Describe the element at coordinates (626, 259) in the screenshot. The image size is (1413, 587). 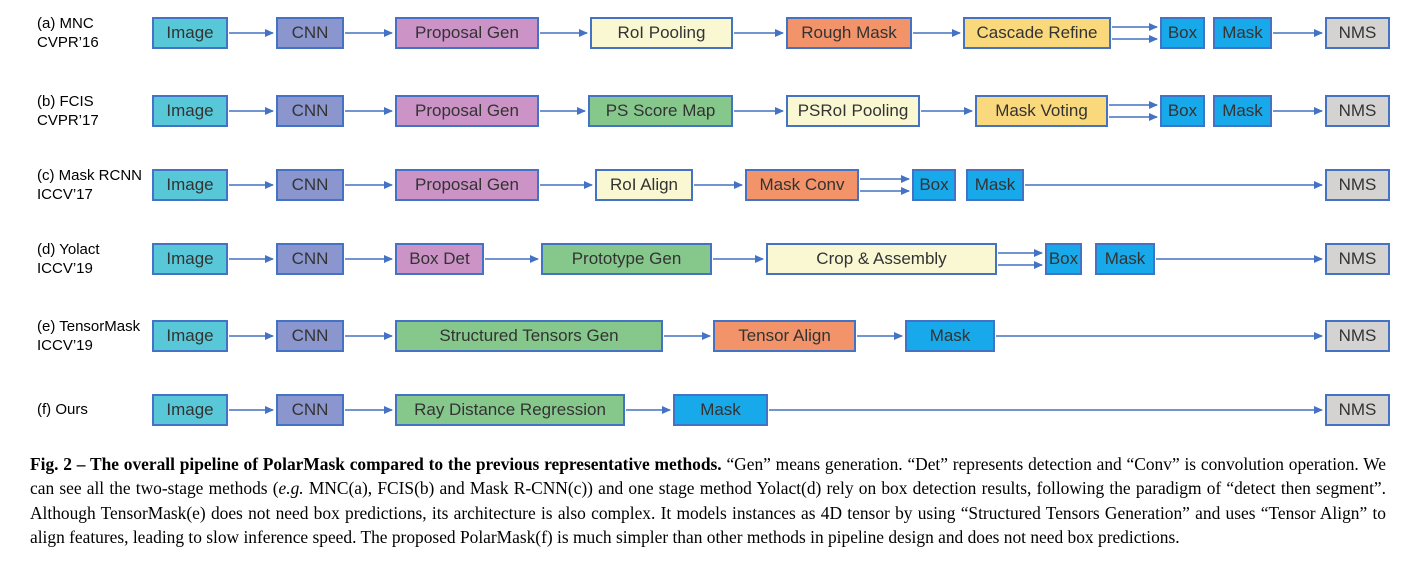
I see `node-prototype-gen: Prototype Gen` at that location.